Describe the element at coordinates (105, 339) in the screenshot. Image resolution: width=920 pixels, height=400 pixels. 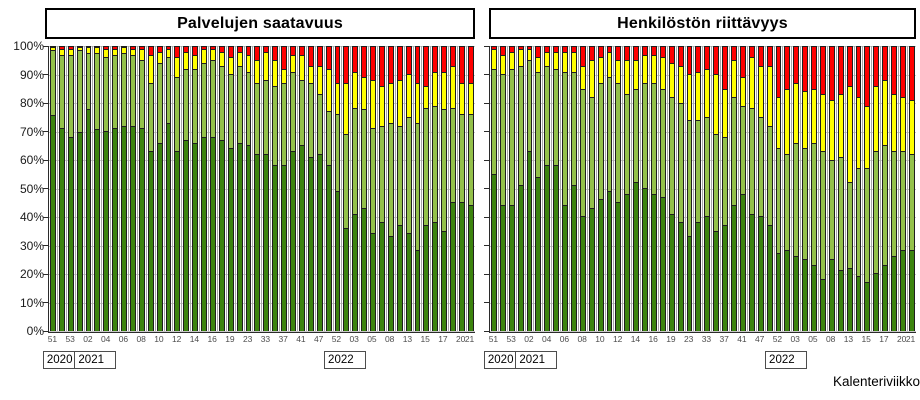
I see `x-tick-label: 04` at that location.